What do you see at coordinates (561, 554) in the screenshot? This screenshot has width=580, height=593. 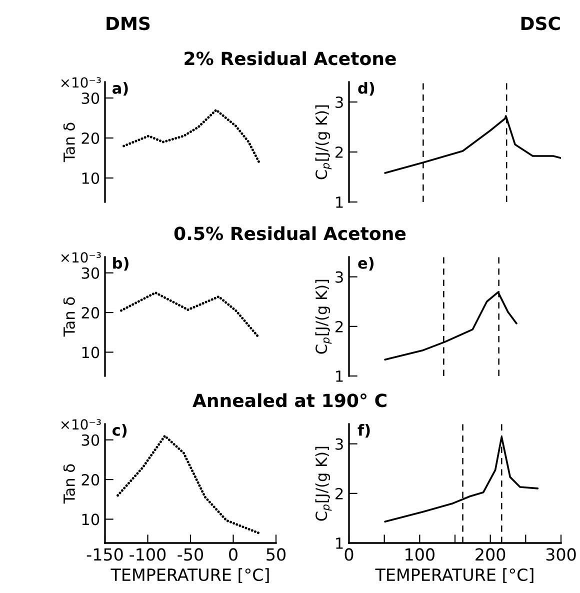 I see `x-tick-label: 300` at bounding box center [561, 554].